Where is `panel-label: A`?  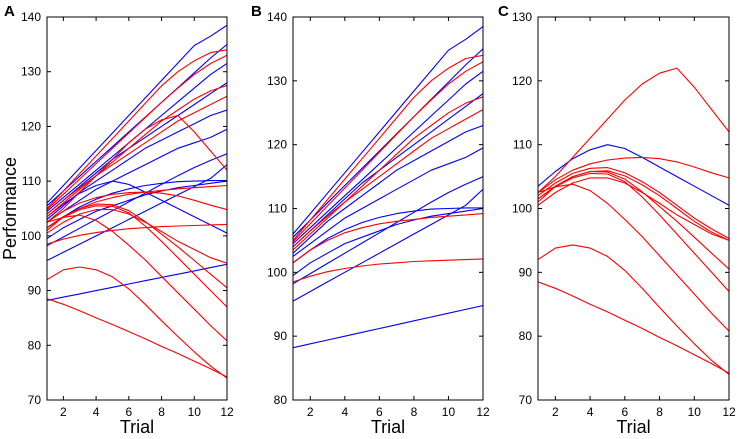
panel-label: A is located at coordinates (9, 11).